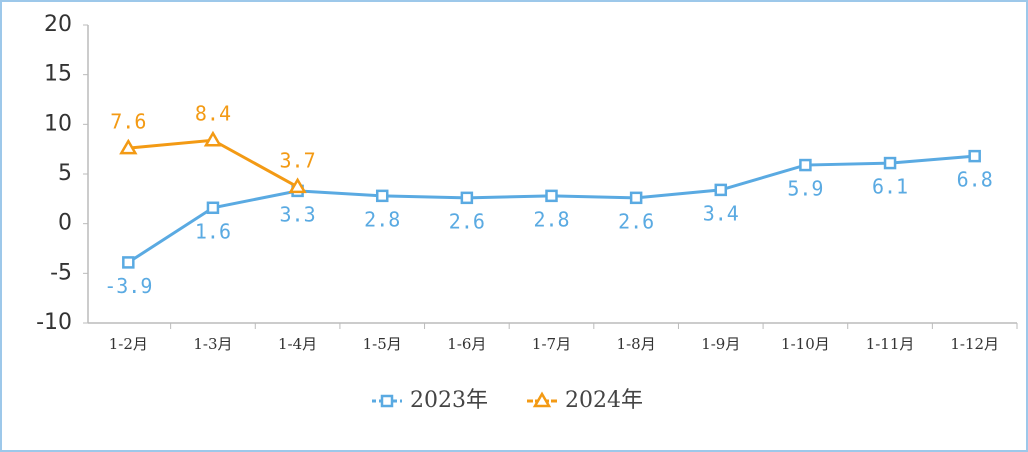 This screenshot has width=1028, height=452. I want to click on x-tick-label: 1-3月, so click(212, 344).